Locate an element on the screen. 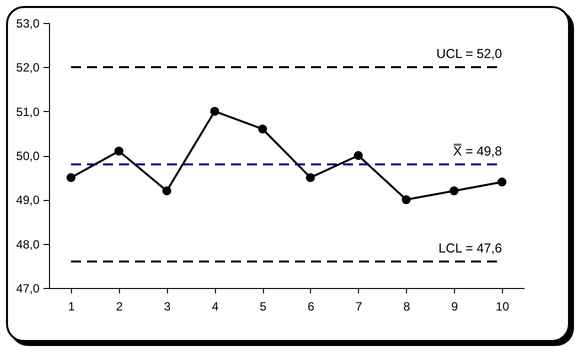 The height and width of the screenshot is (353, 582). y-tick-label: 50,0 is located at coordinates (28, 156).